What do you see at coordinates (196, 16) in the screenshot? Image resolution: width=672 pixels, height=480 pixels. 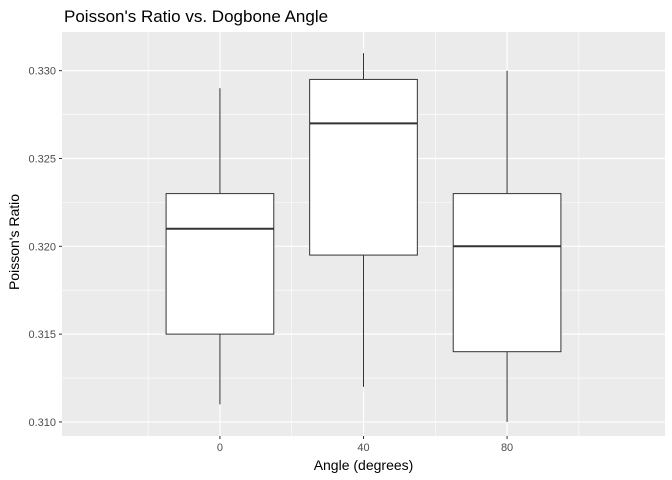 I see `chart-title: Poisson's Ratio vs. Dogbone Angle` at bounding box center [196, 16].